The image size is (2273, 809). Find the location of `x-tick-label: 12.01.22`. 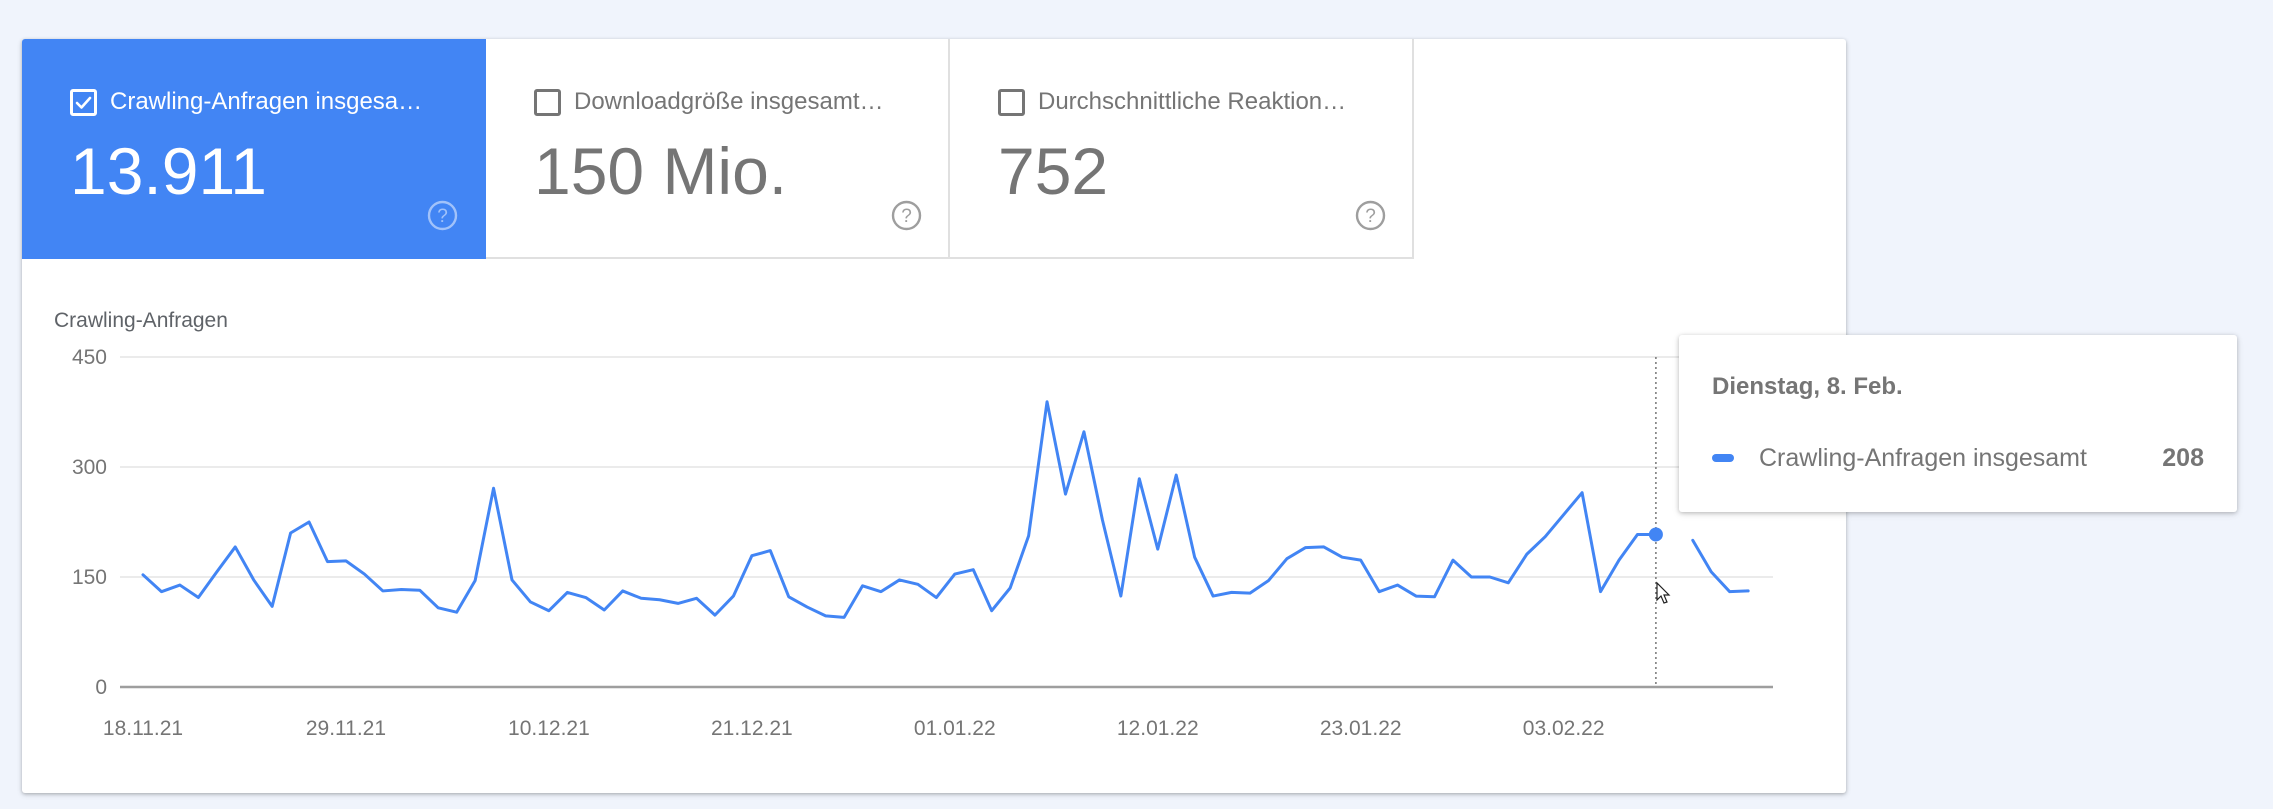

x-tick-label: 12.01.22 is located at coordinates (1158, 728).